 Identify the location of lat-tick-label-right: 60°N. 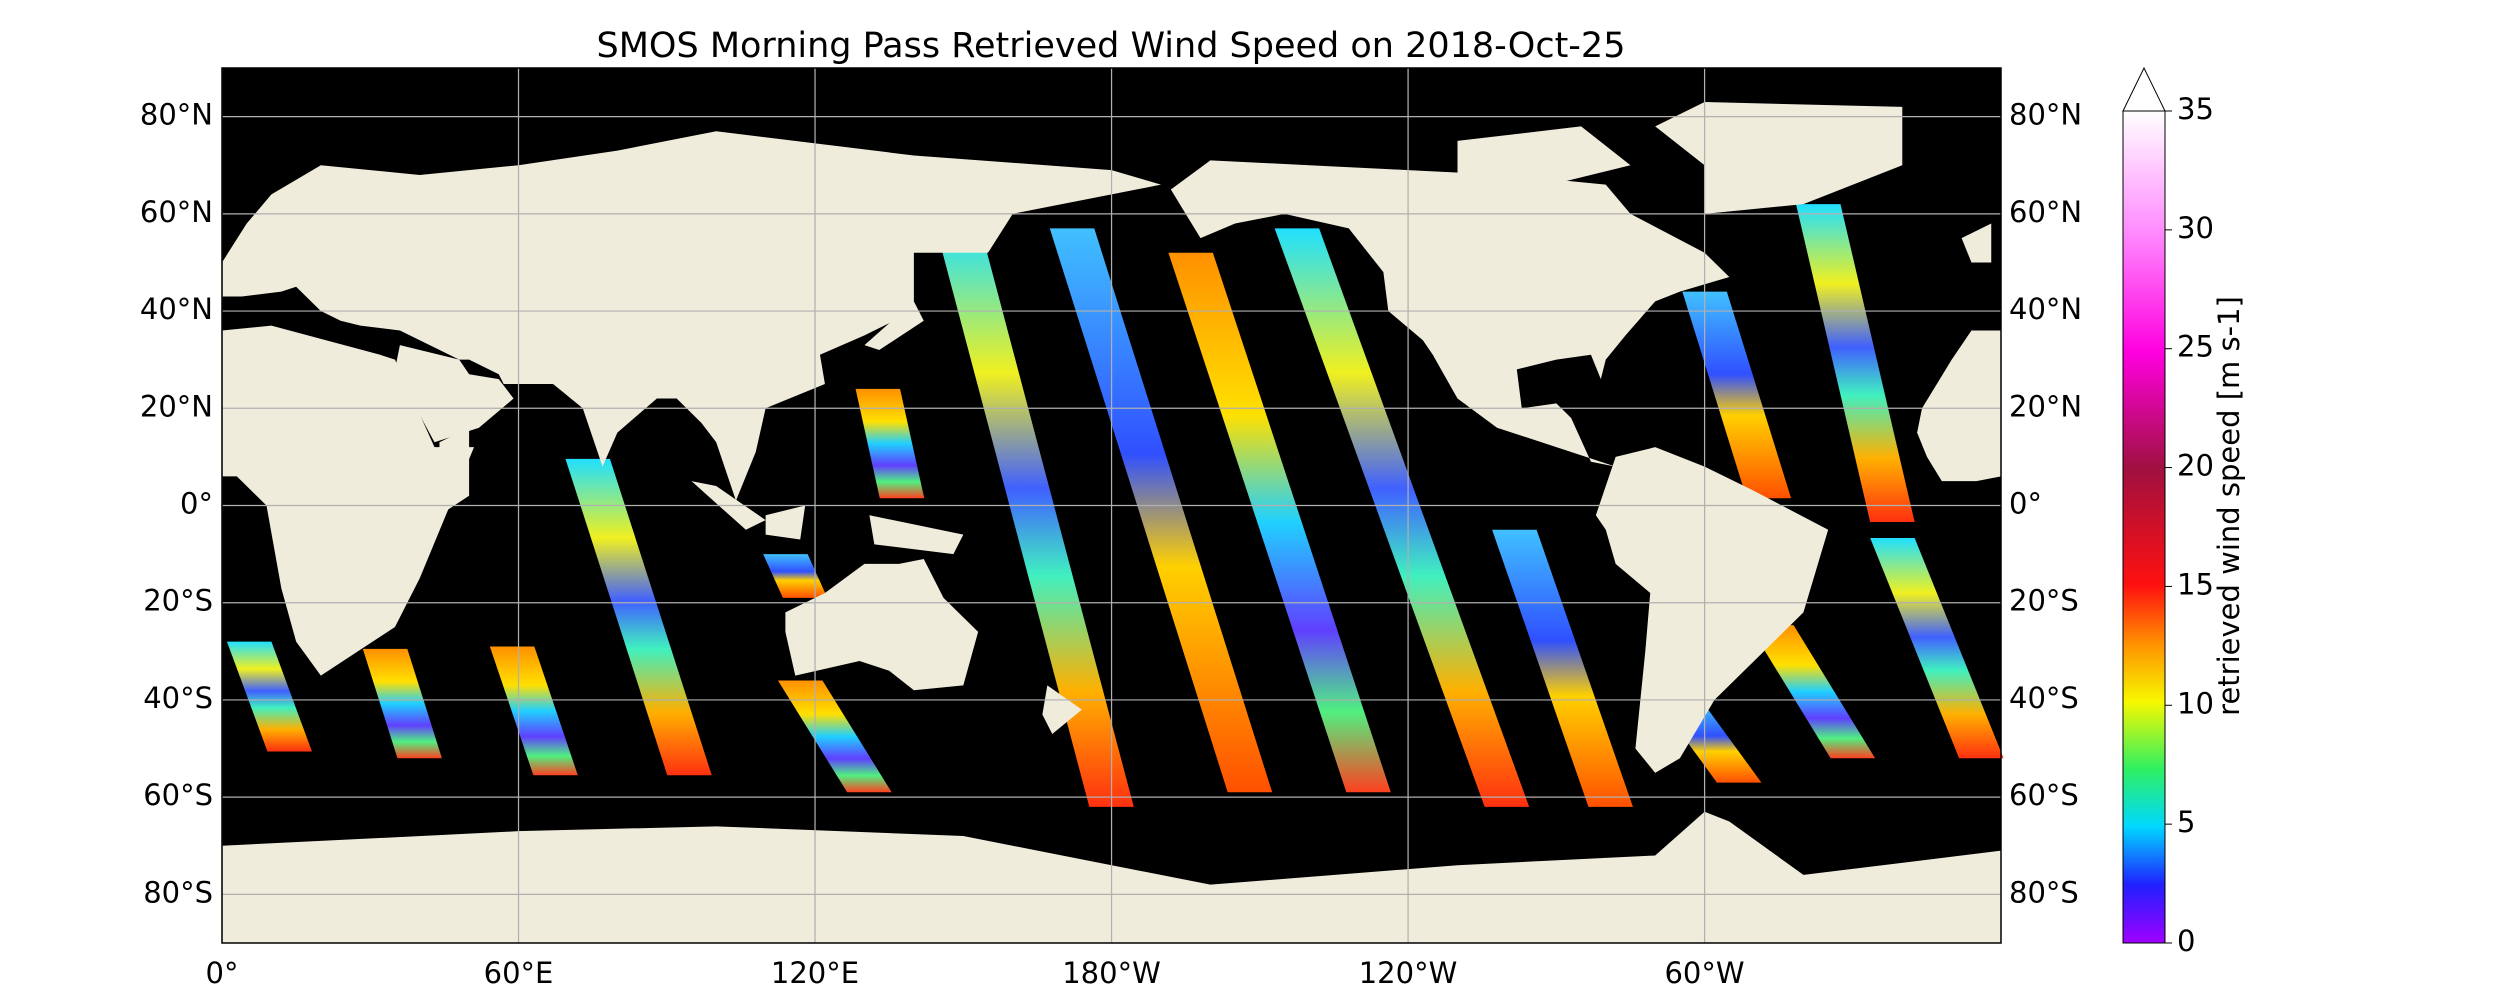
(2045, 212).